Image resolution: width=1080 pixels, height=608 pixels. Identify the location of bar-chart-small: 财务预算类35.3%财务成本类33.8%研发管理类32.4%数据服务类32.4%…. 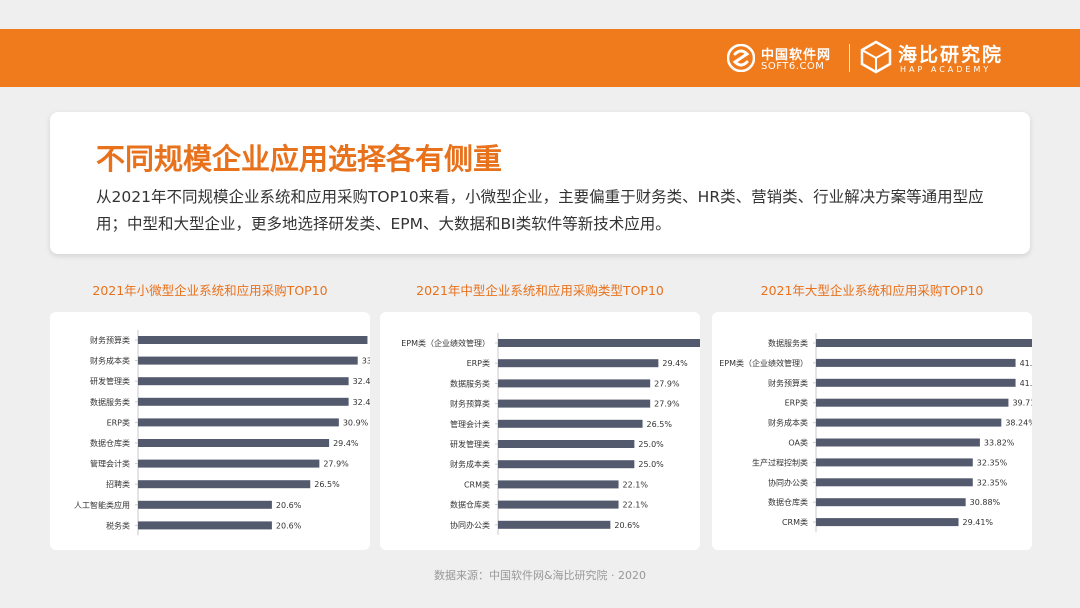
(222, 433).